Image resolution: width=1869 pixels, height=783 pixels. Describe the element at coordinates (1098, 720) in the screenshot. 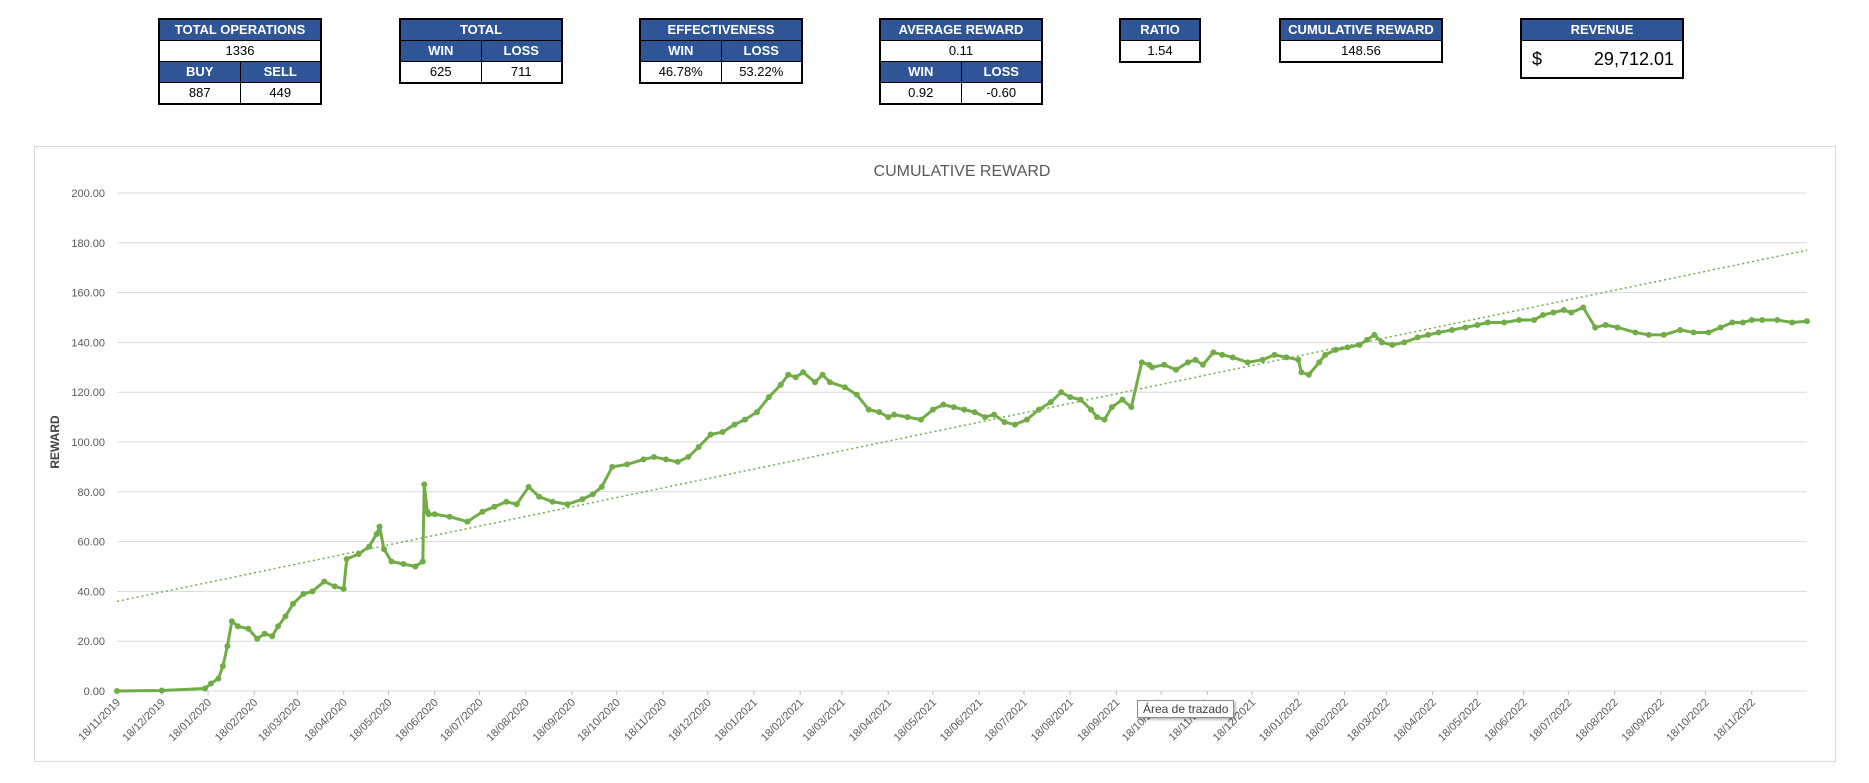

I see `x-tick-label: 18/09/2021` at that location.